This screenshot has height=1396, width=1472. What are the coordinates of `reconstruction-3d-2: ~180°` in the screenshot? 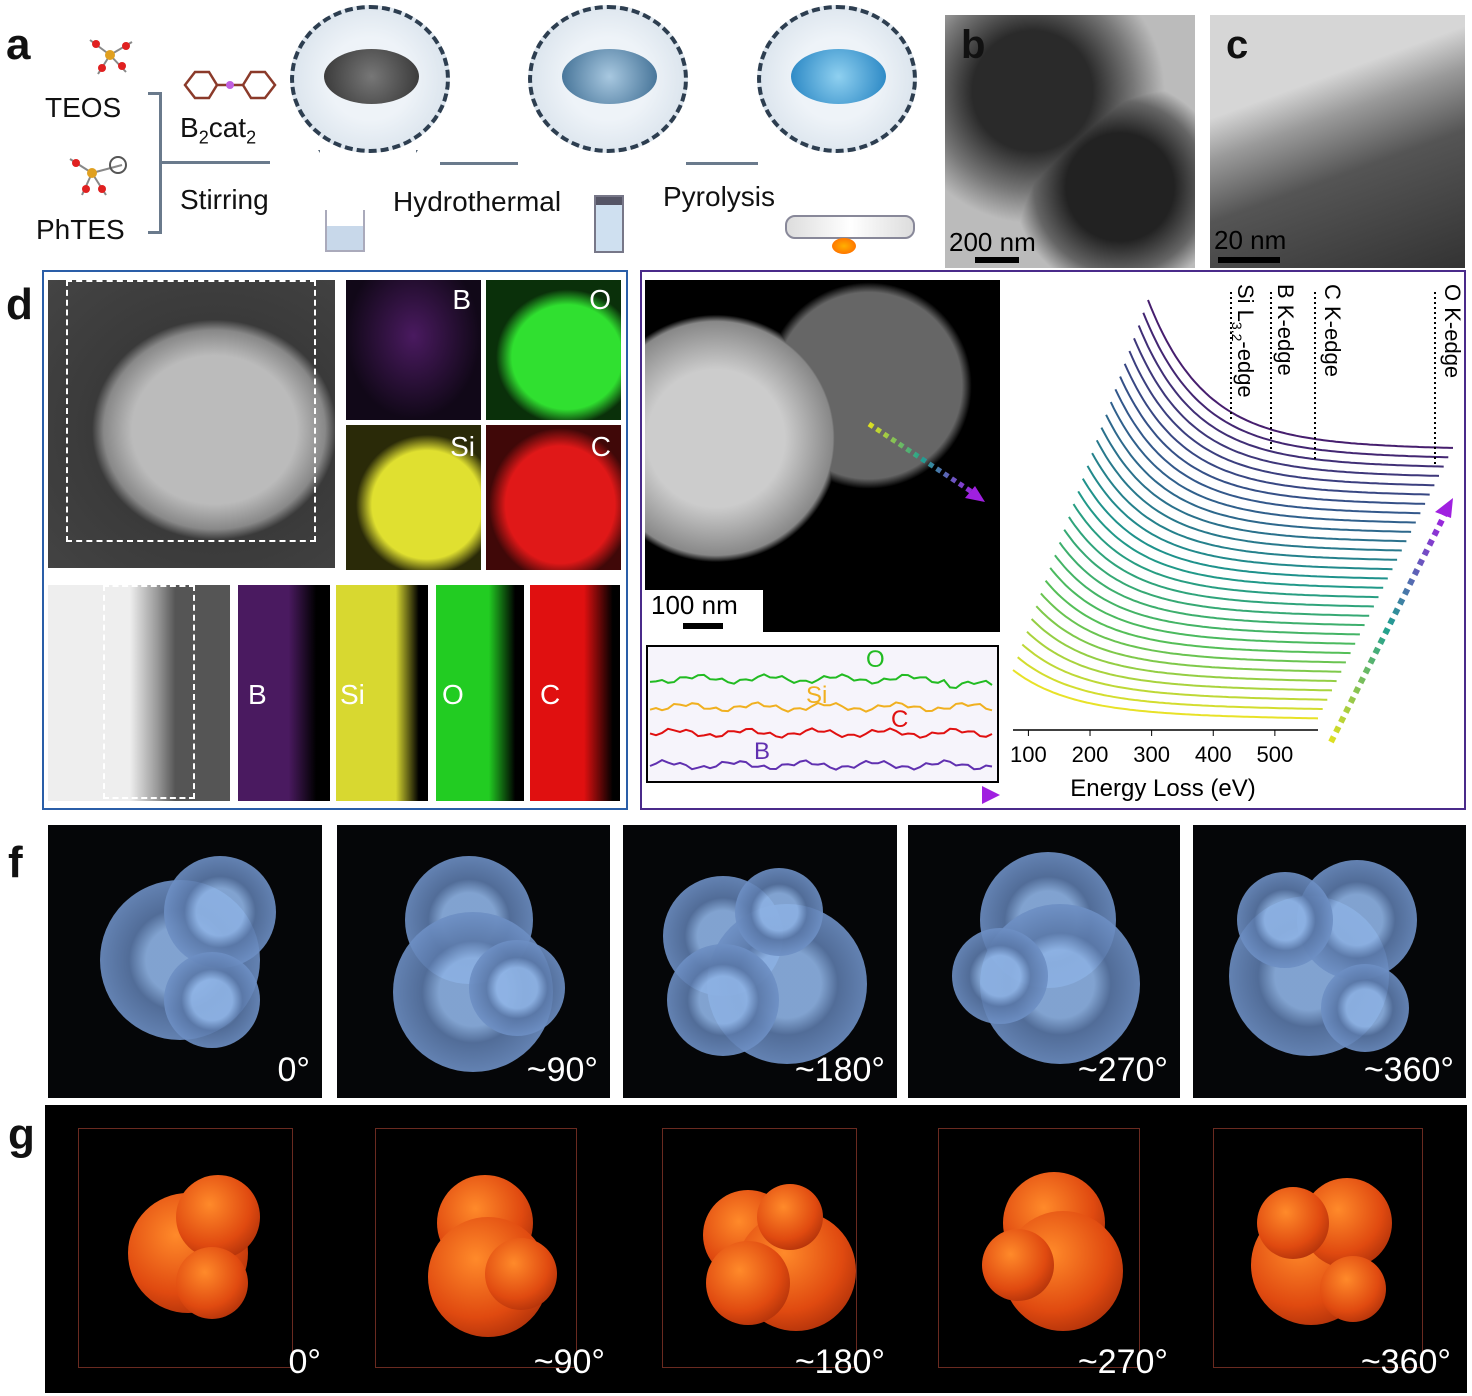 It's located at (764, 1249).